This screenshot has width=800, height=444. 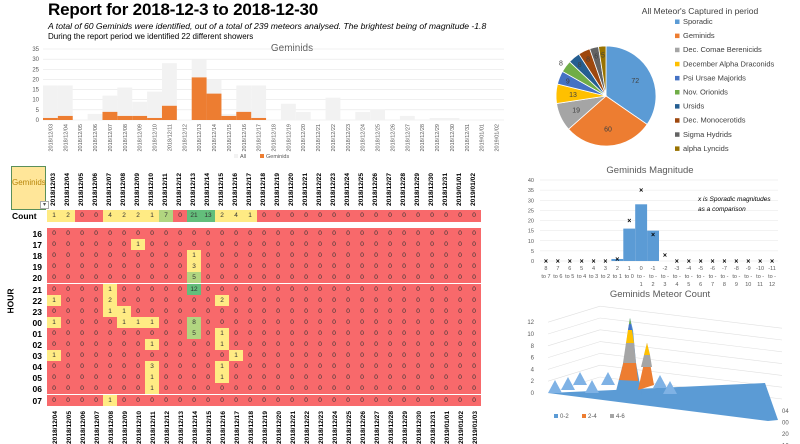 What do you see at coordinates (194, 289) in the screenshot?
I see `heat-cell: 12` at bounding box center [194, 289].